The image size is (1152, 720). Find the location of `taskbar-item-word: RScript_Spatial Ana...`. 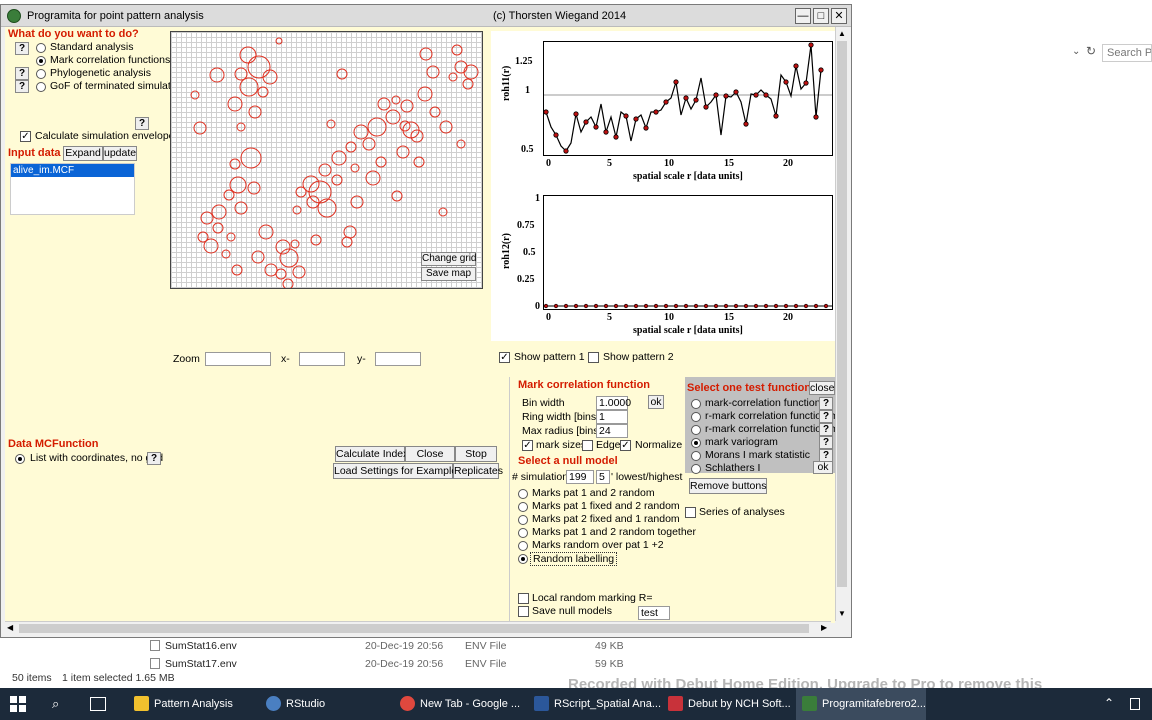

taskbar-item-word: RScript_Spatial Ana... is located at coordinates (594, 704).